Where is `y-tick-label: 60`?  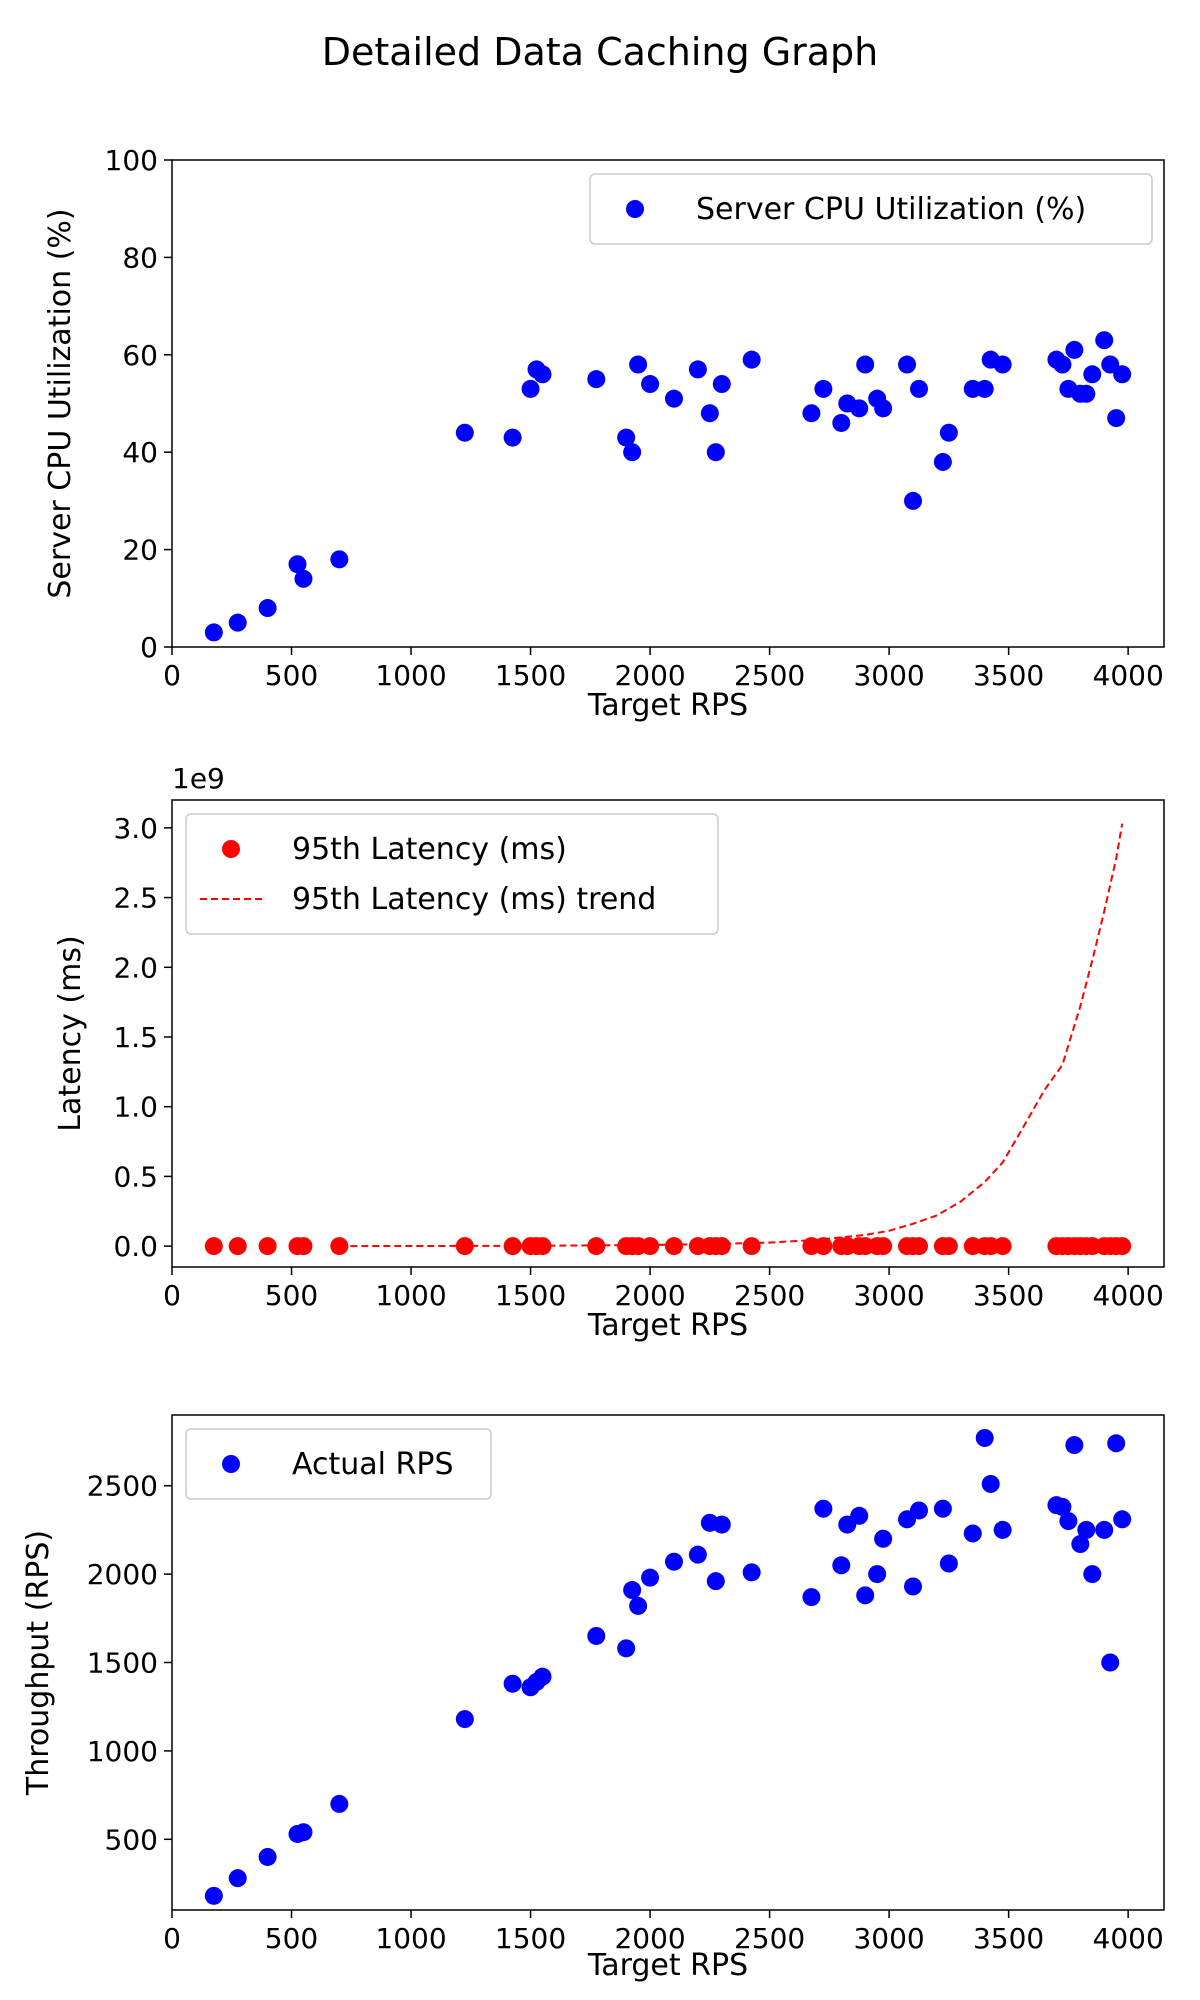 y-tick-label: 60 is located at coordinates (140, 355).